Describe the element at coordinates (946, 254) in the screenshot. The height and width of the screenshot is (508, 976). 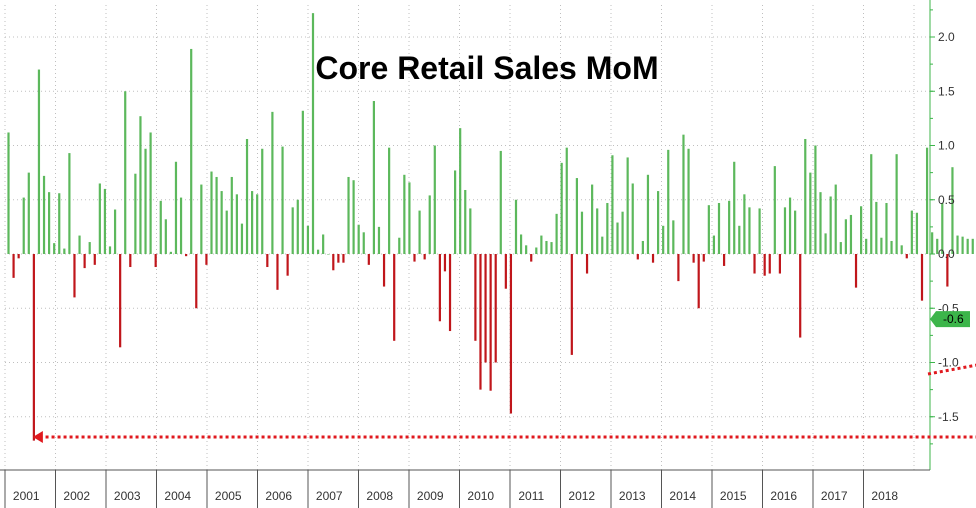
I see `y-tick-label: 0.0` at that location.